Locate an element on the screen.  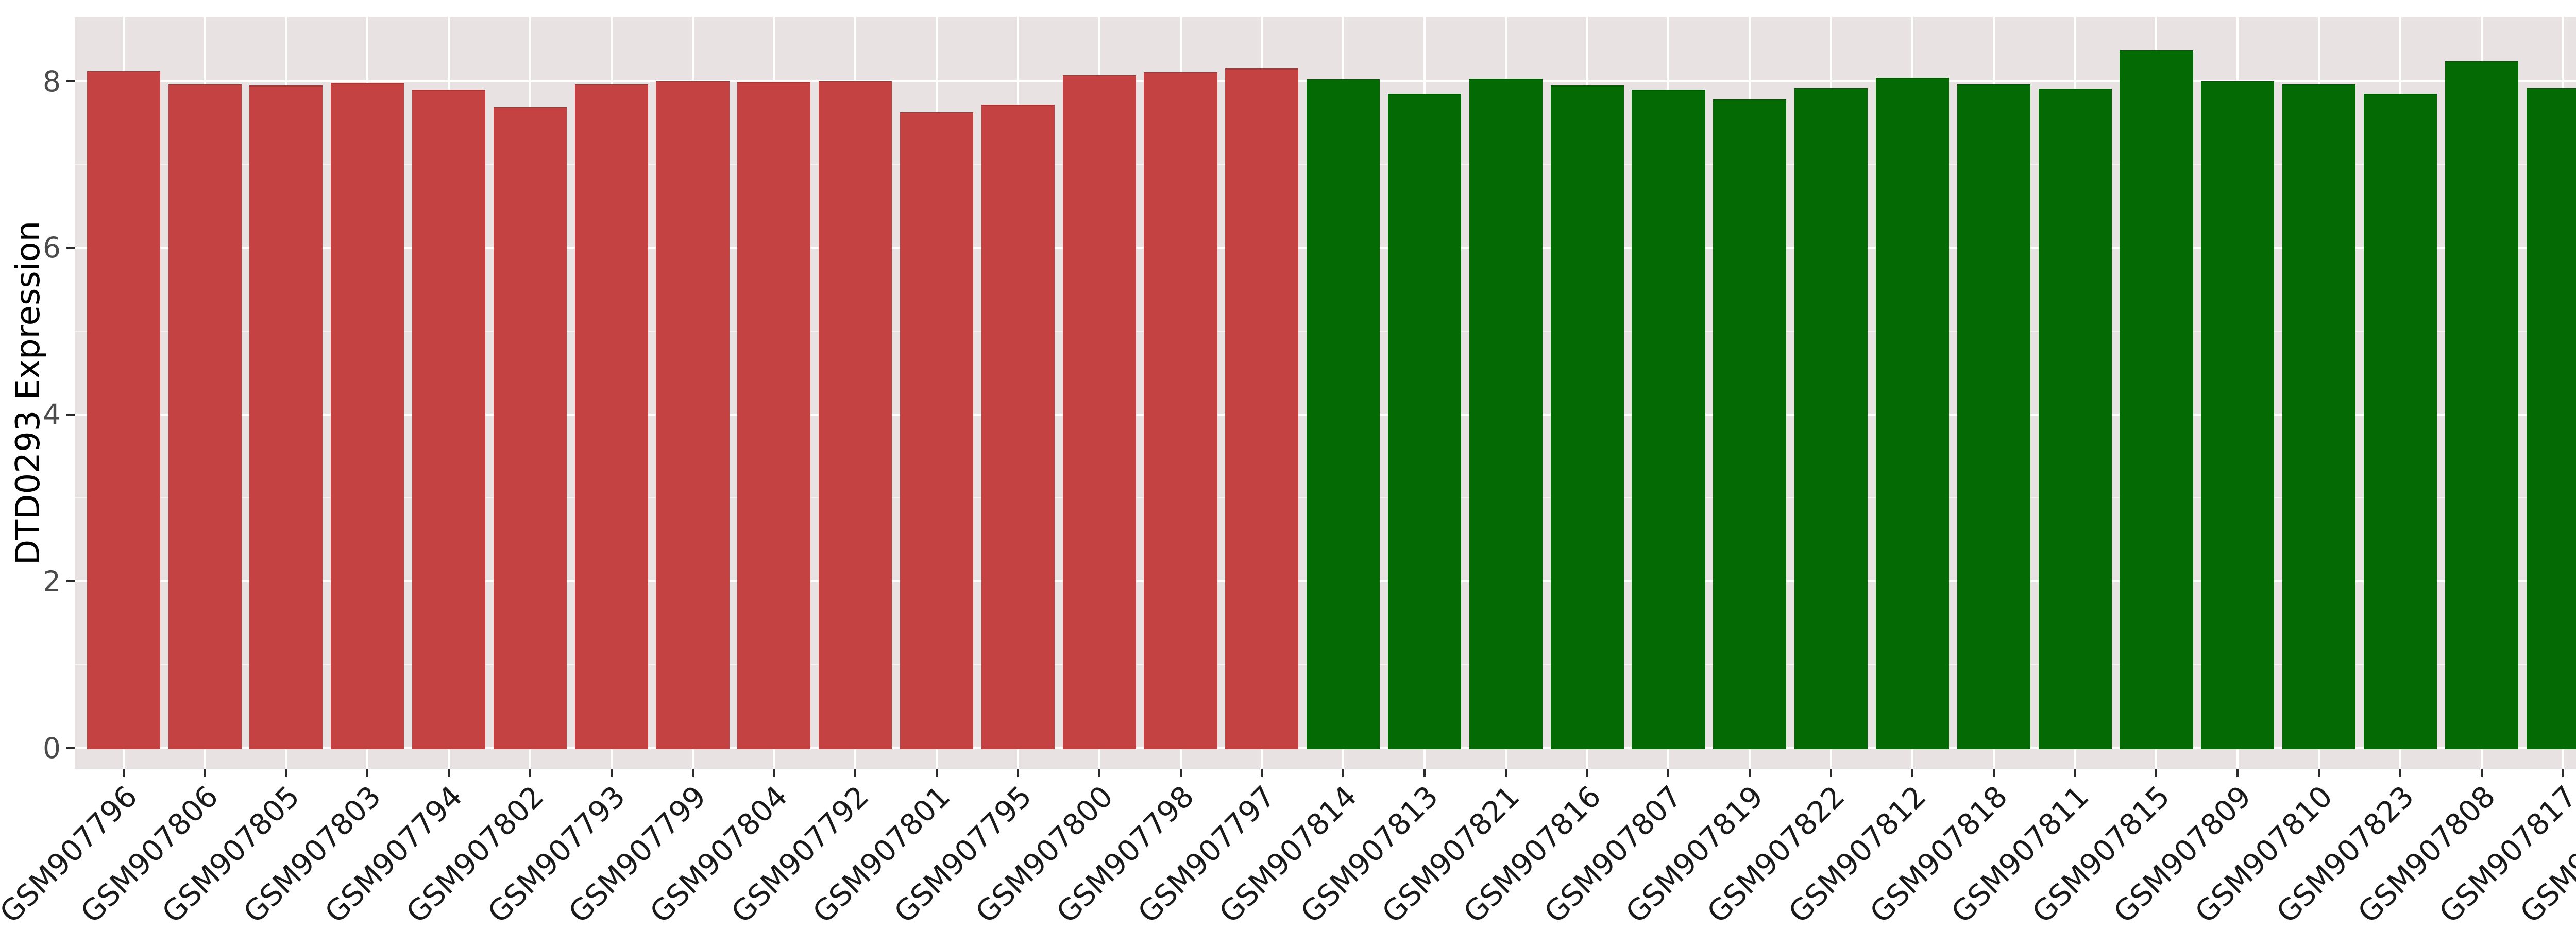
bar-GSM907817 is located at coordinates (2551, 418).